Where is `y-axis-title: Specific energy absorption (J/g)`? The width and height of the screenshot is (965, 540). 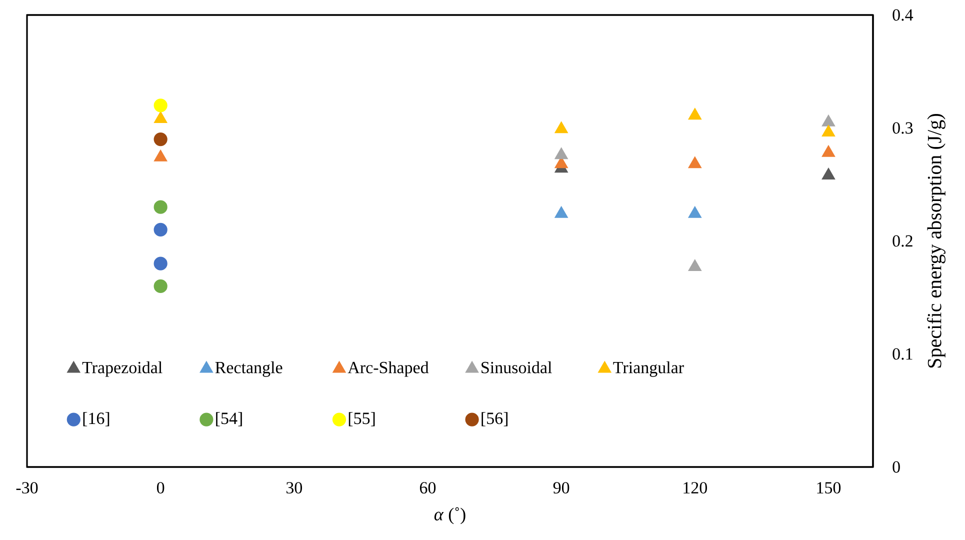 y-axis-title: Specific energy absorption (J/g) is located at coordinates (936, 241).